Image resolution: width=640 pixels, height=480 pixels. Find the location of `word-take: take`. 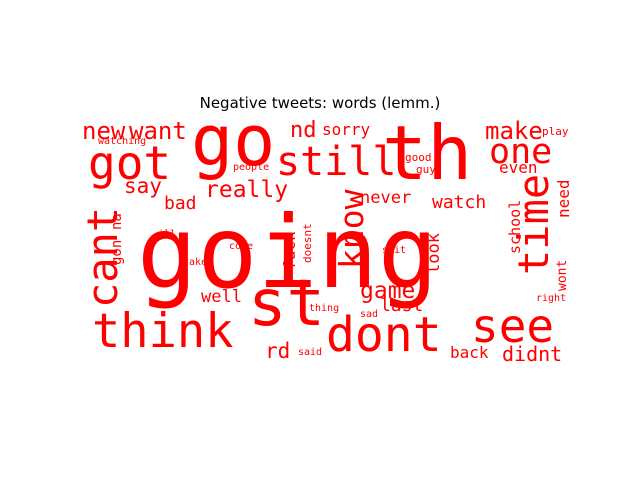

word-take: take is located at coordinates (195, 262).